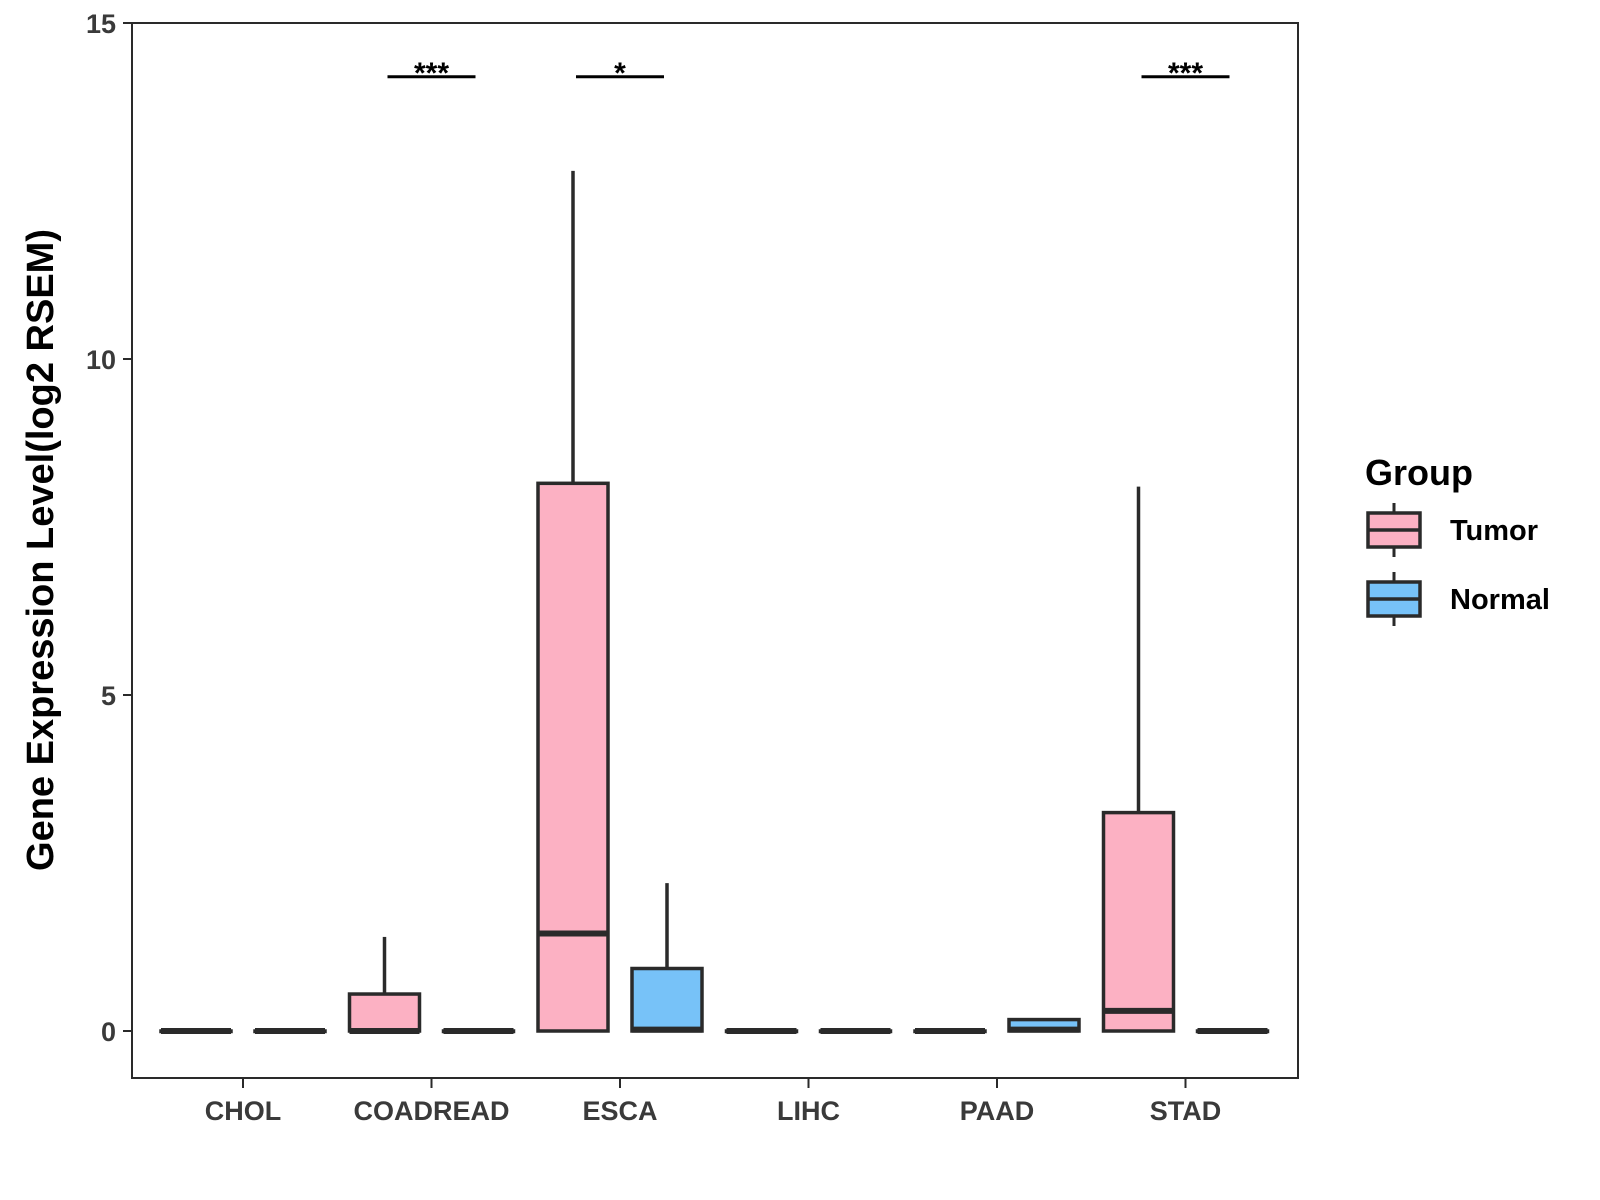  I want to click on box-normal-lihc, so click(855, 1031).